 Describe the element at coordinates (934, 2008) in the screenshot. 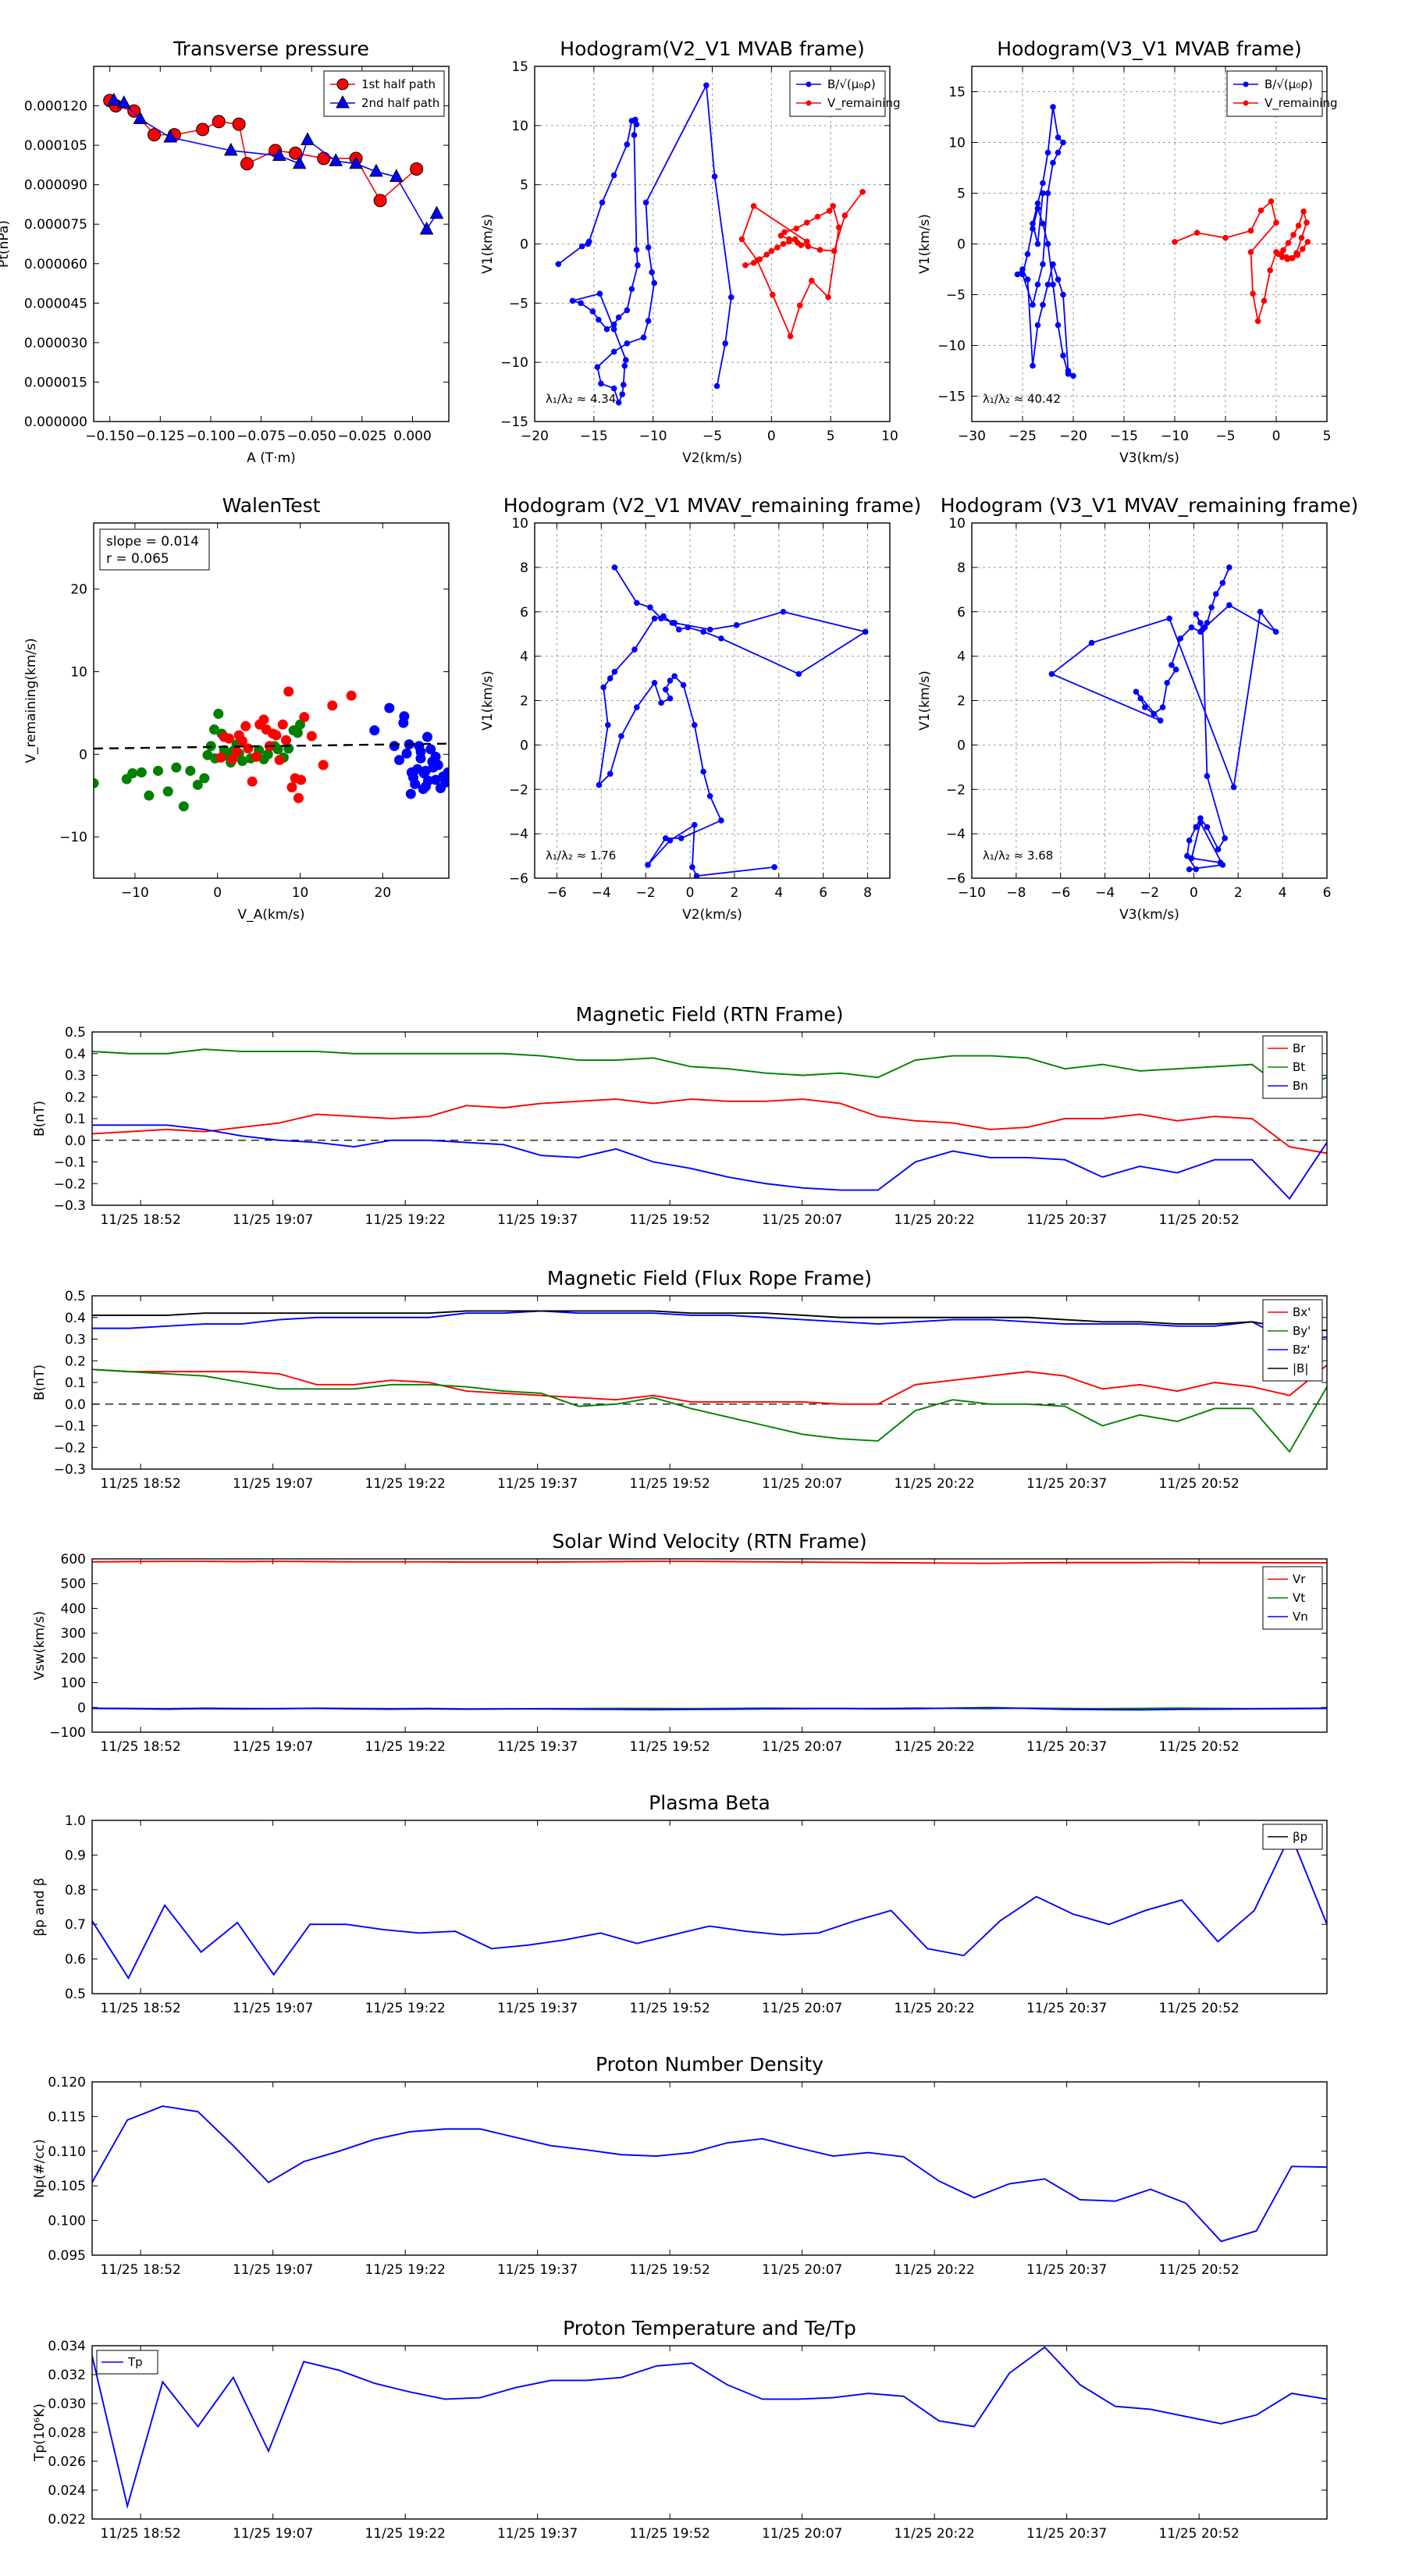

I see `x-tick-label: 11/25 20:22` at that location.